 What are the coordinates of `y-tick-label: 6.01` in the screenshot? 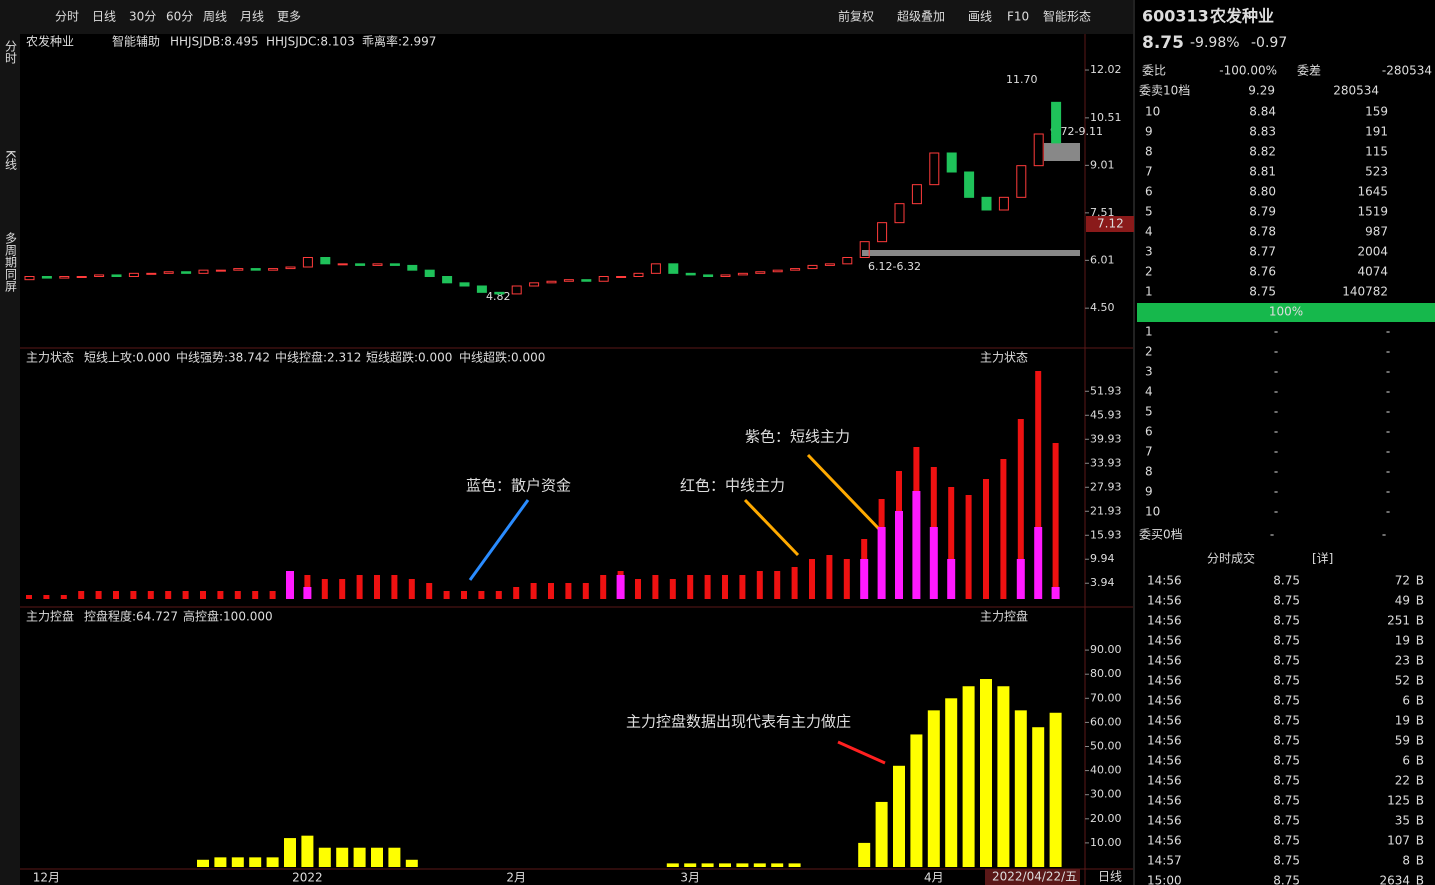 It's located at (1102, 259).